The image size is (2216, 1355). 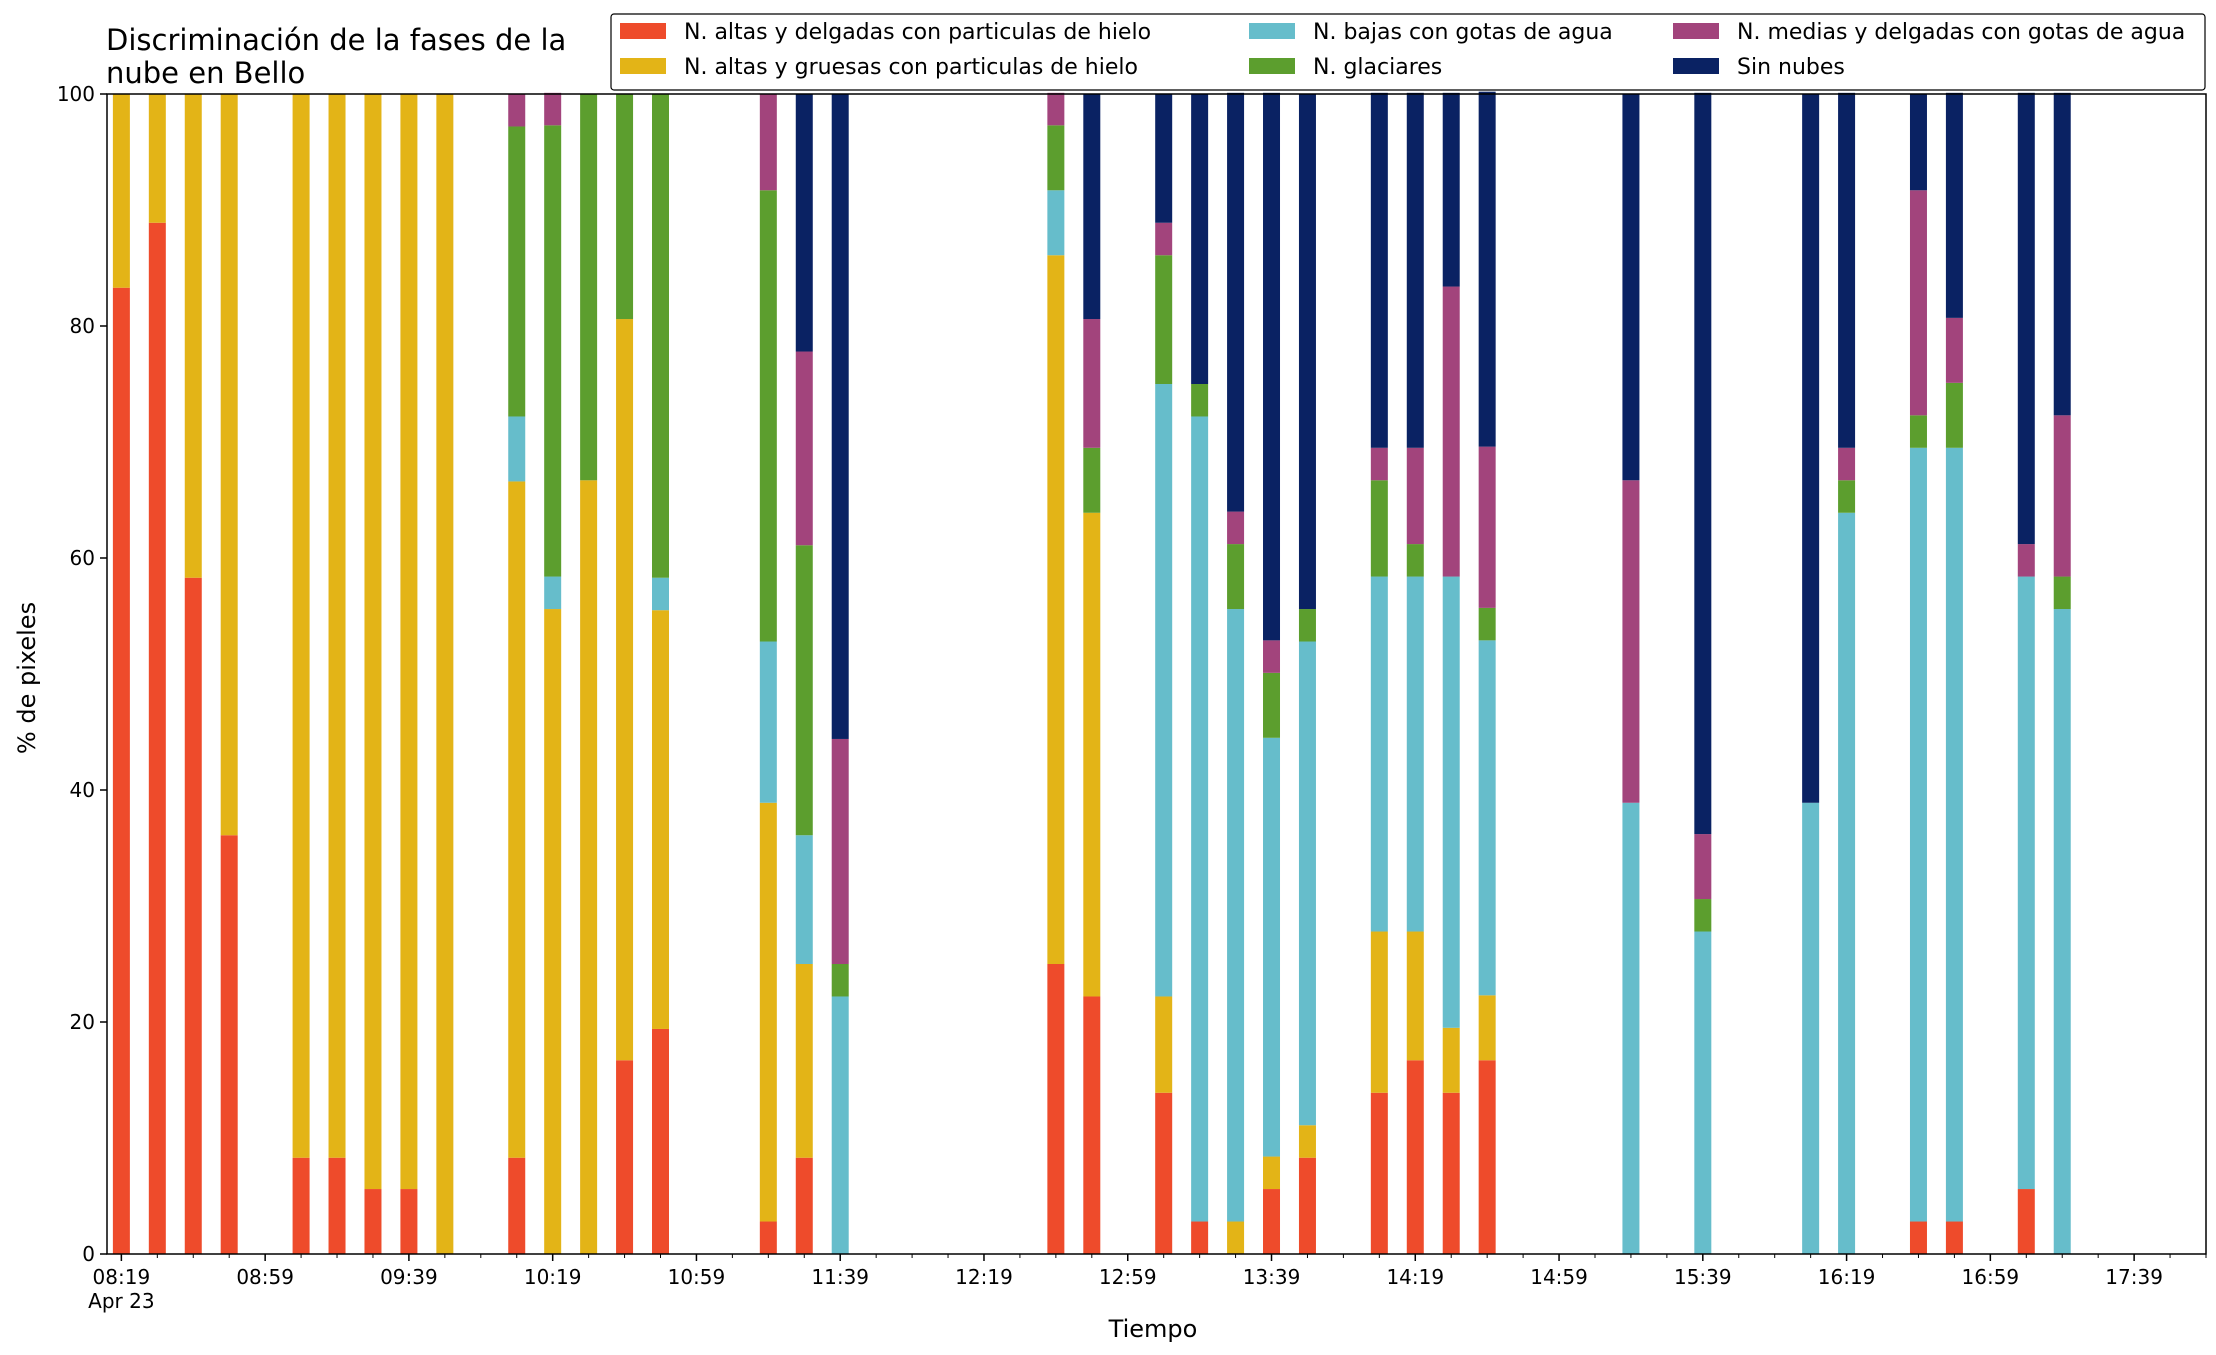 What do you see at coordinates (336, 40) in the screenshot?
I see `chart-title-line-1: Discriminación de la fases de la` at bounding box center [336, 40].